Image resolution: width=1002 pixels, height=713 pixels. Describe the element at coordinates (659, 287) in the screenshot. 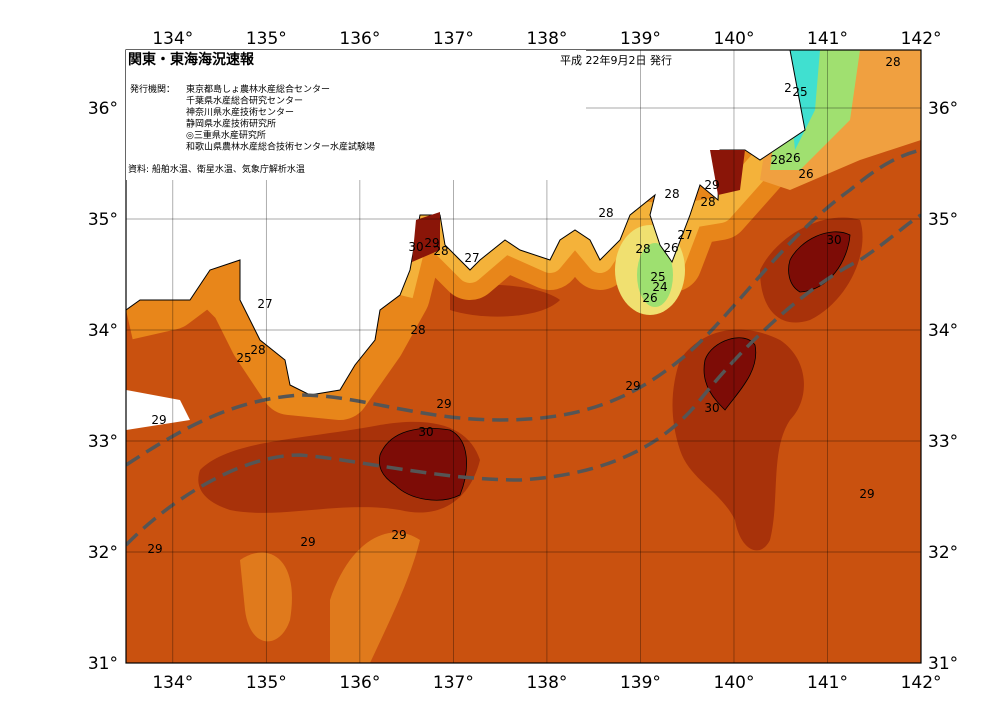

I see `contour-label: 24` at that location.